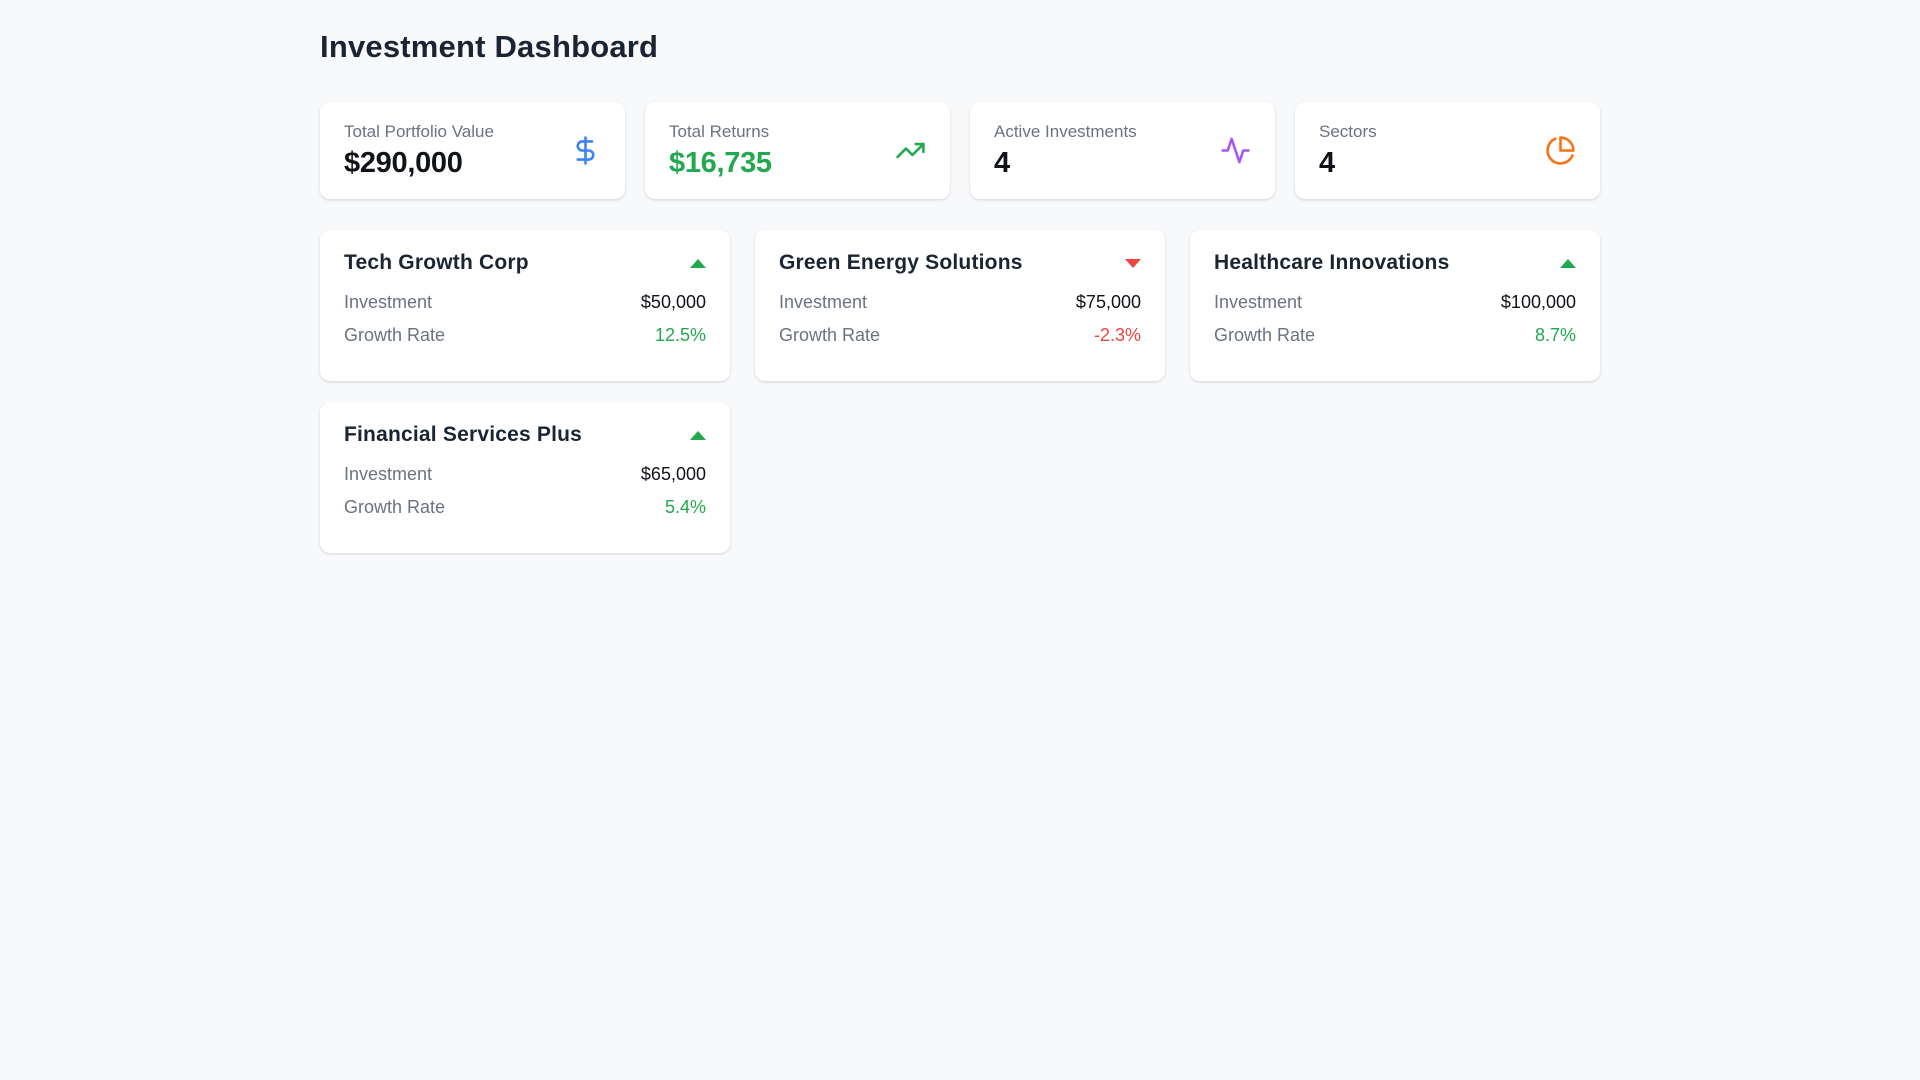 The height and width of the screenshot is (1080, 1920). What do you see at coordinates (1065, 151) in the screenshot?
I see `stat-text: Active Investments 4` at bounding box center [1065, 151].